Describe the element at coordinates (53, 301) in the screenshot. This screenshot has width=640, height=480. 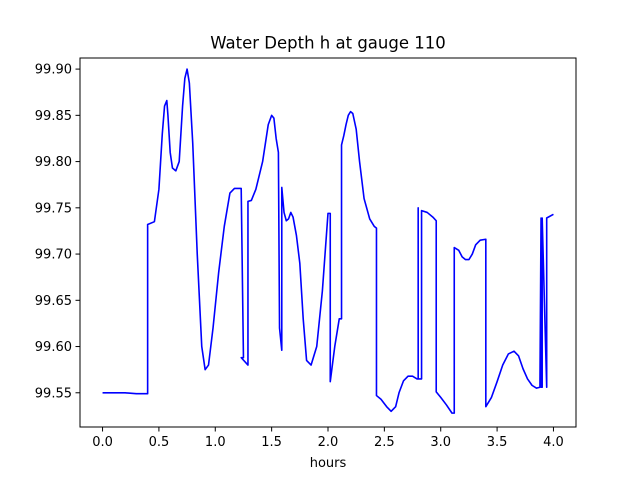
I see `y-tick-label: 99.65` at that location.